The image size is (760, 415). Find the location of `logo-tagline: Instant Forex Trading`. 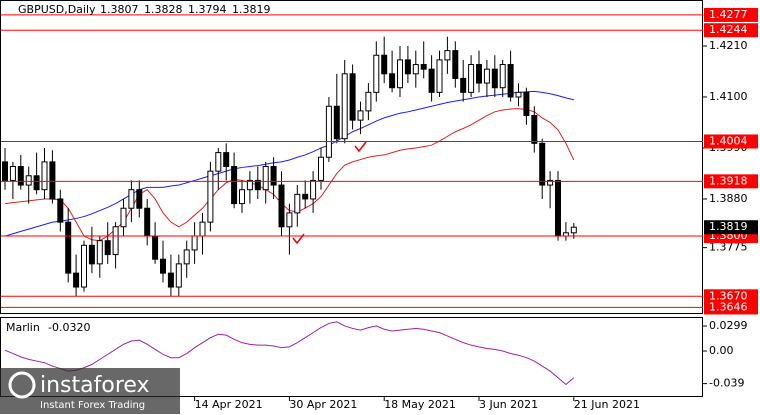

logo-tagline: Instant Forex Trading is located at coordinates (92, 405).